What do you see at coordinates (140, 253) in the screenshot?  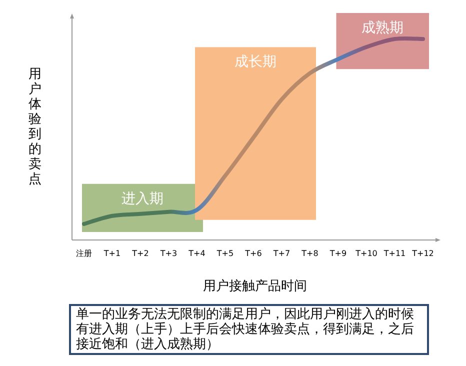 I see `x-tick-label: T+2` at bounding box center [140, 253].